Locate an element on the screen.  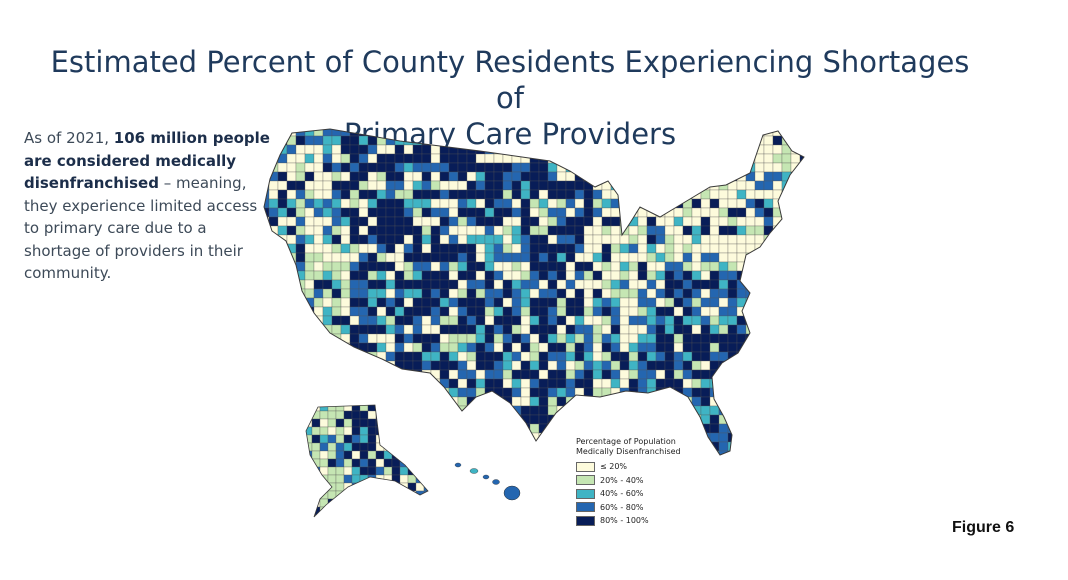
legend-label: 40% - 60% is located at coordinates (622, 494).